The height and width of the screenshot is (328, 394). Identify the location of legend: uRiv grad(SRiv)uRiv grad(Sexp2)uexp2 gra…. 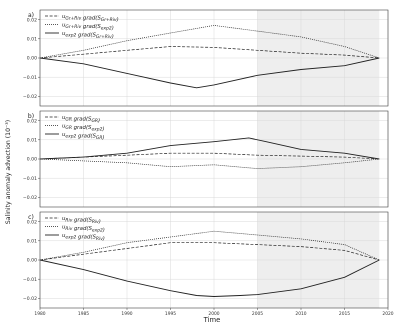
(75, 229).